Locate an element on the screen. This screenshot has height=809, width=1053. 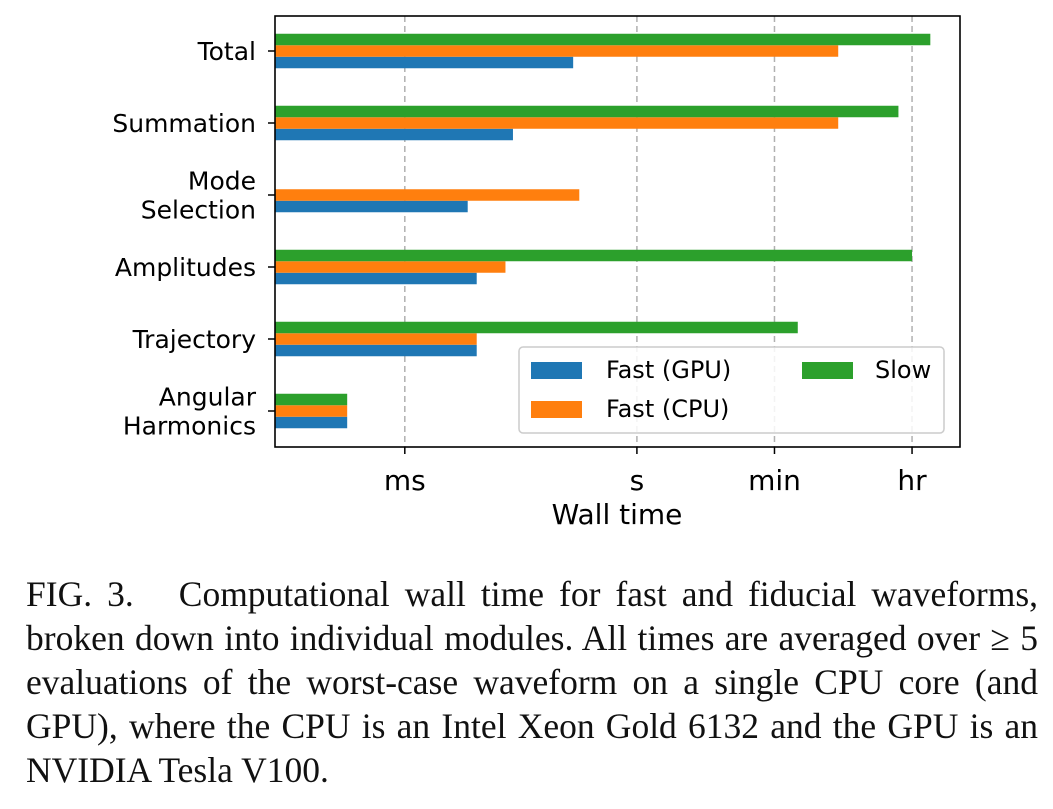
y-tick-label-angular_harmonics: Angular is located at coordinates (208, 397).